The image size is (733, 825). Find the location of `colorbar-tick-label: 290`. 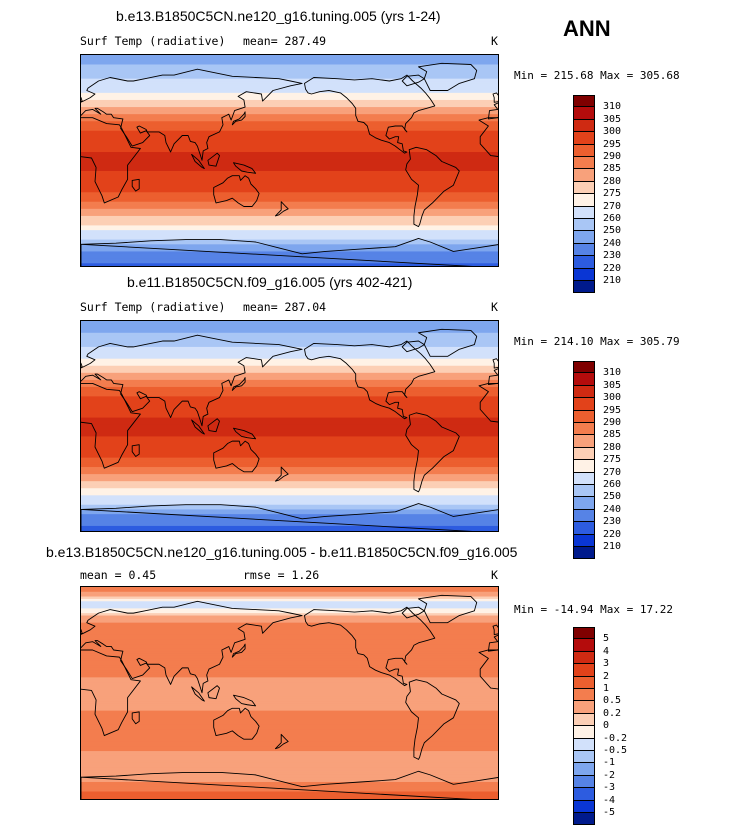

colorbar-tick-label: 290 is located at coordinates (612, 422).